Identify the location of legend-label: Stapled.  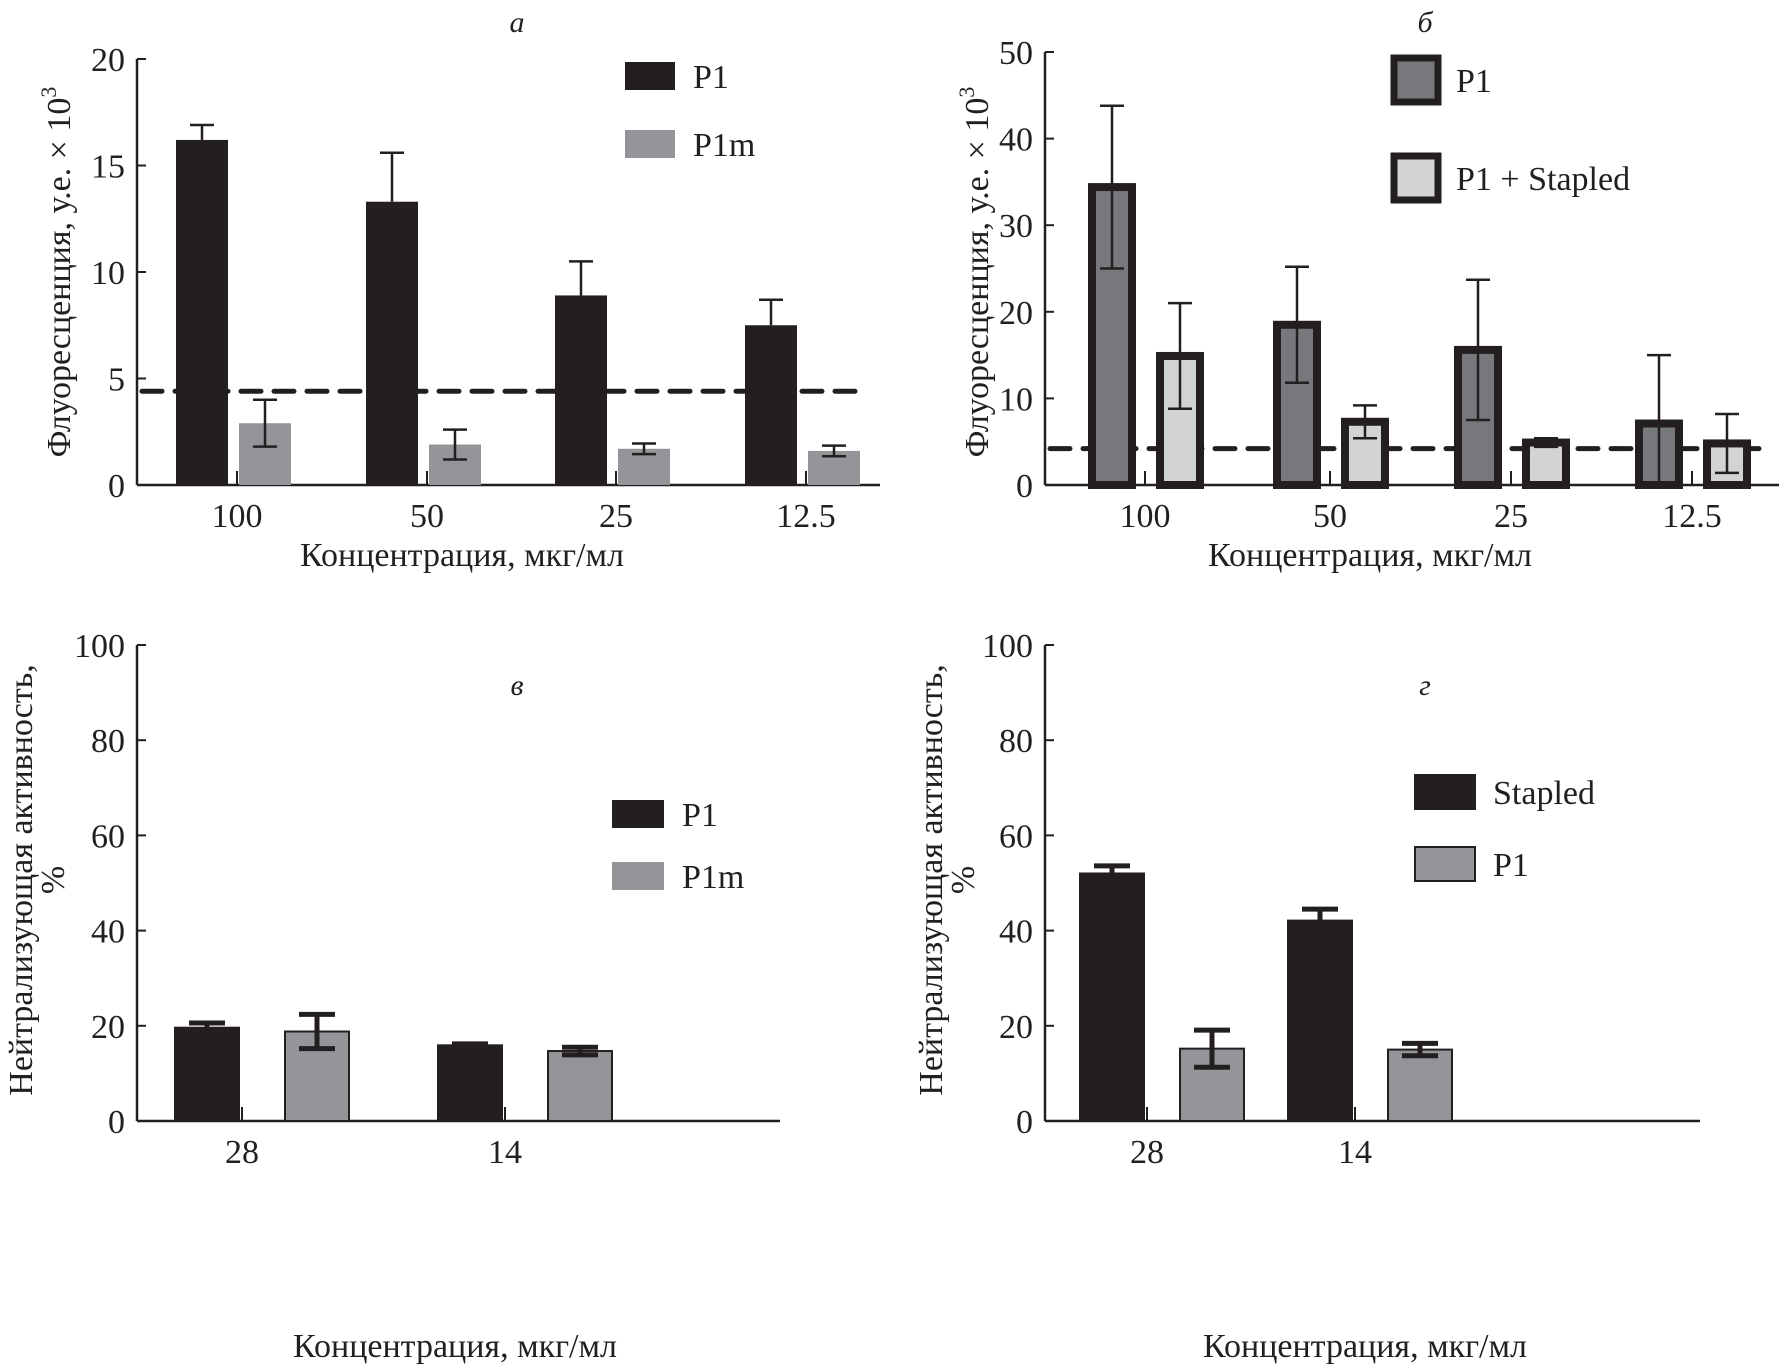
(1544, 793).